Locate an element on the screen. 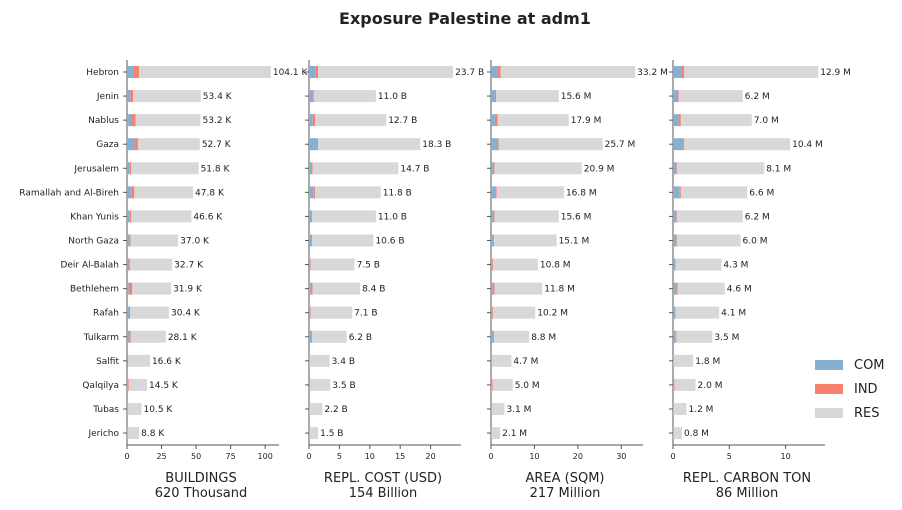  bar-value-label: 53.2 K is located at coordinates (218, 121).